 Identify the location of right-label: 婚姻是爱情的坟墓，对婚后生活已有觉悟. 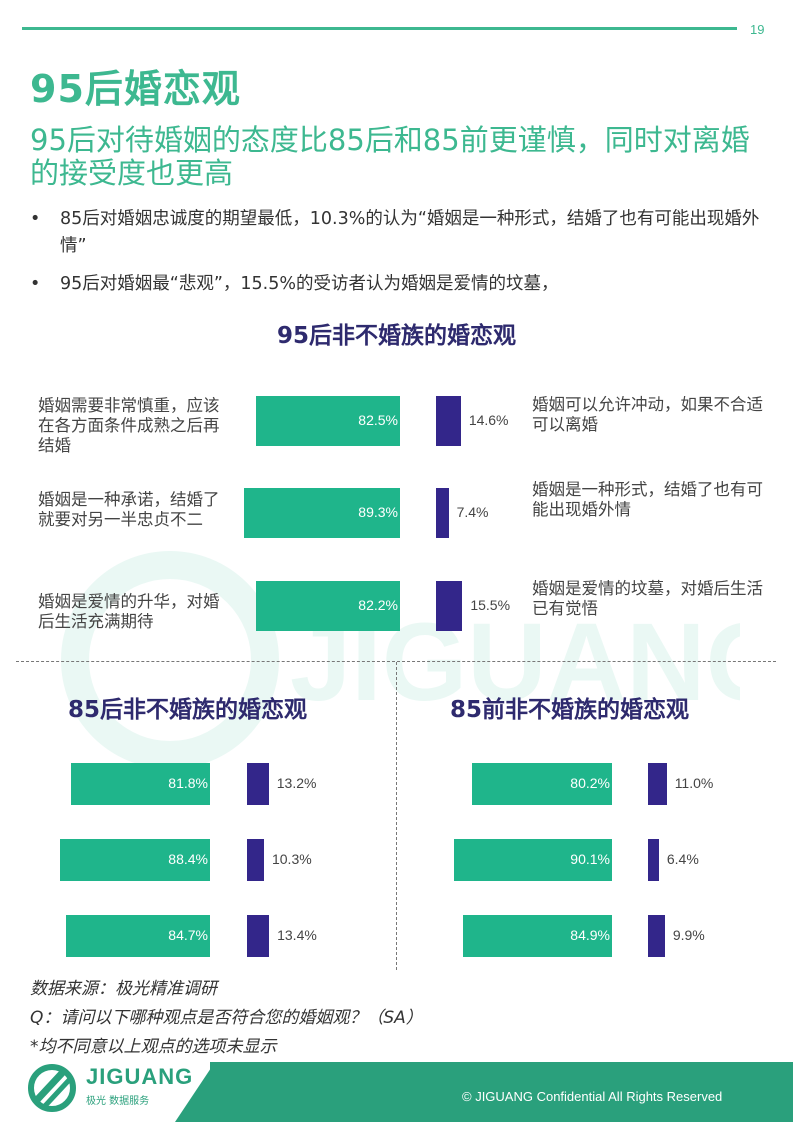
(647, 598).